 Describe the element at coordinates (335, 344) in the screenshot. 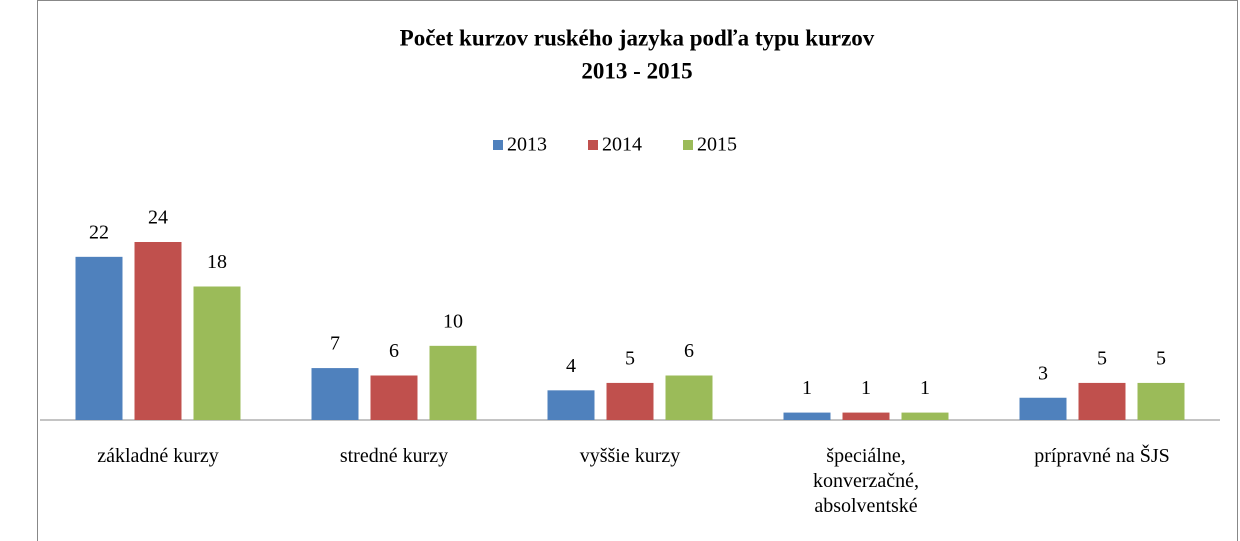

I see `data-label: 7` at that location.